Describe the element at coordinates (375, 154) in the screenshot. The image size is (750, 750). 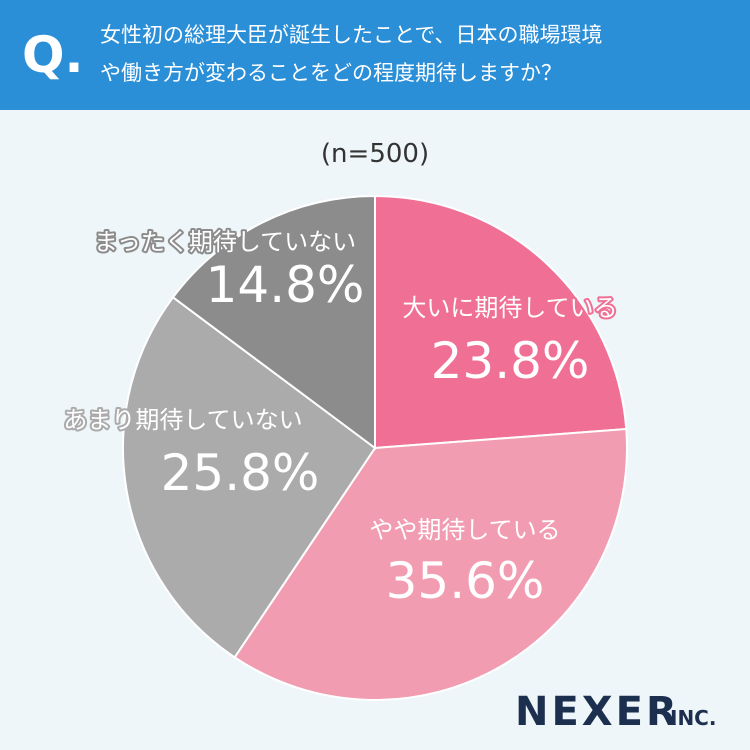
I see `subtitle: (n=500)` at that location.